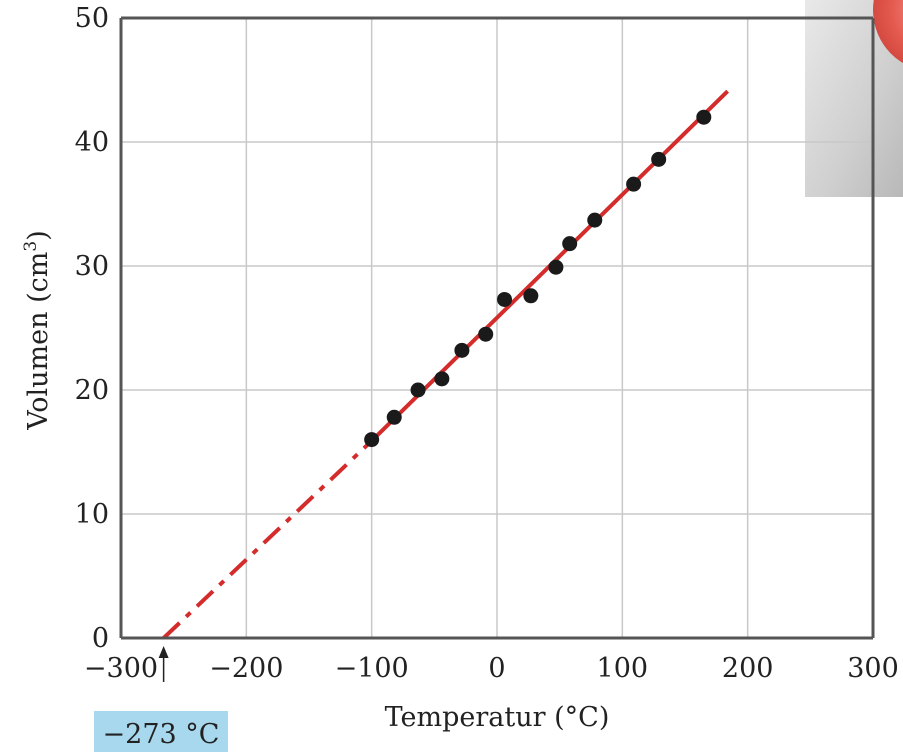 This screenshot has width=903, height=752. I want to click on x-tick-label: −100, so click(372, 668).